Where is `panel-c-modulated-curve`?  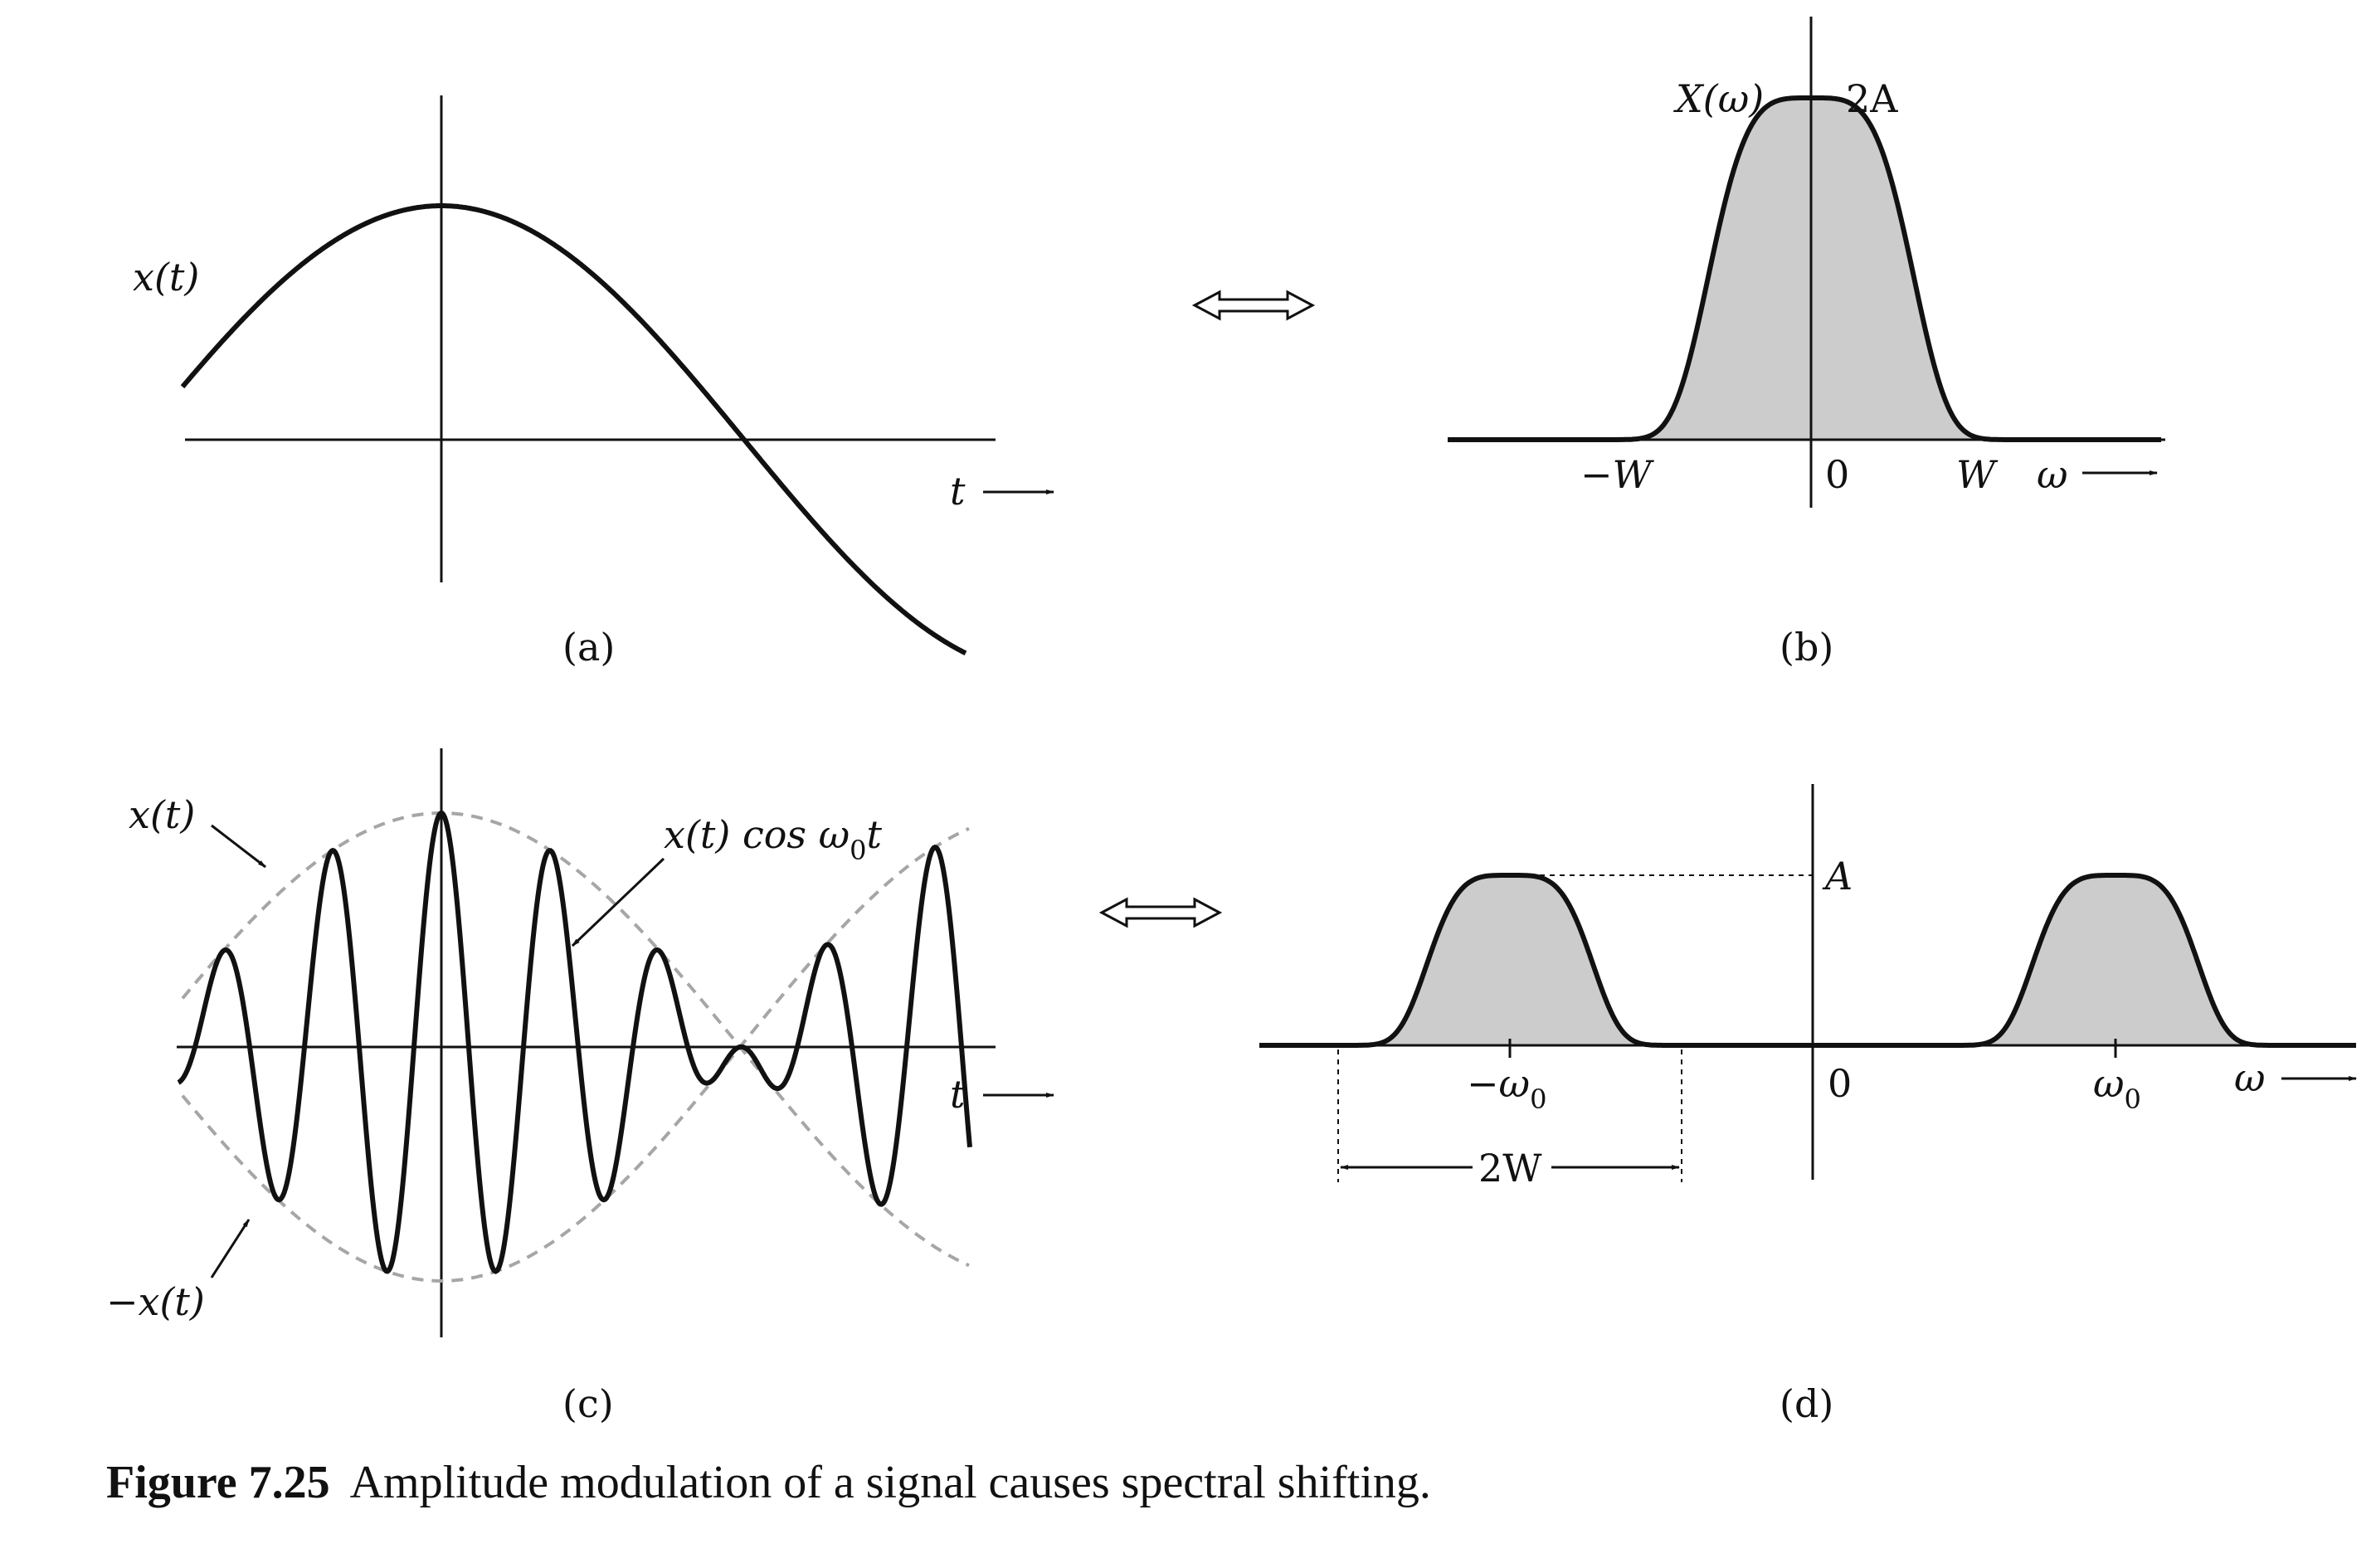 panel-c-modulated-curve is located at coordinates (575, 1042).